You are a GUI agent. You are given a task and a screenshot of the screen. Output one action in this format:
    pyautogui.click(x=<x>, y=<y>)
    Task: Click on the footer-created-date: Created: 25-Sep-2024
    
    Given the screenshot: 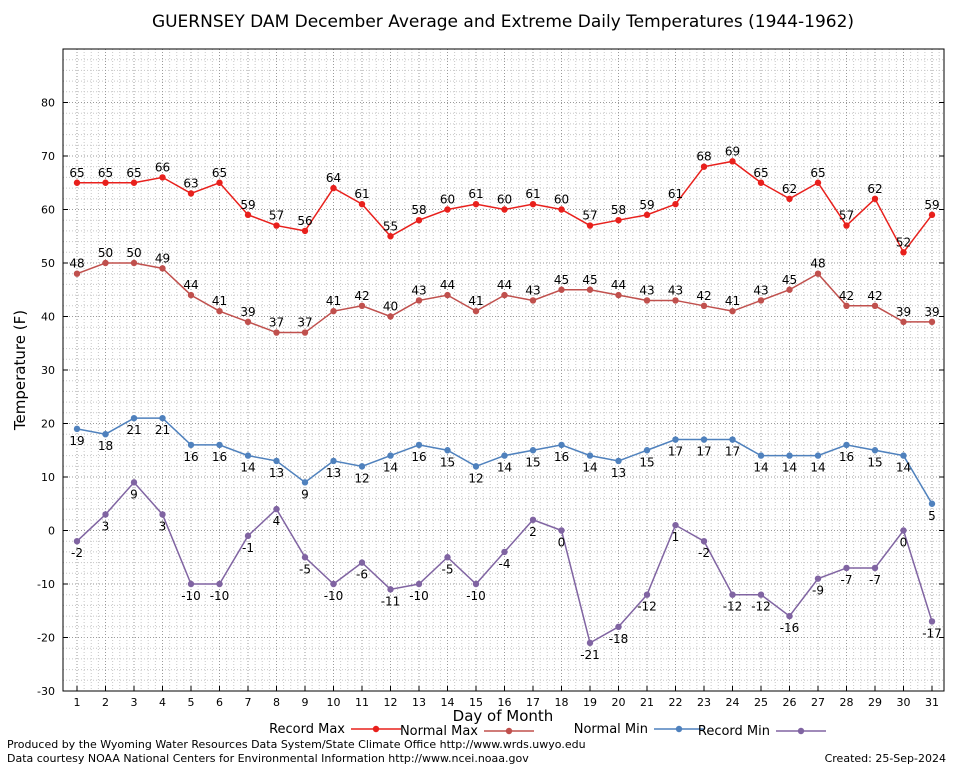 What is the action you would take?
    pyautogui.click(x=885, y=758)
    